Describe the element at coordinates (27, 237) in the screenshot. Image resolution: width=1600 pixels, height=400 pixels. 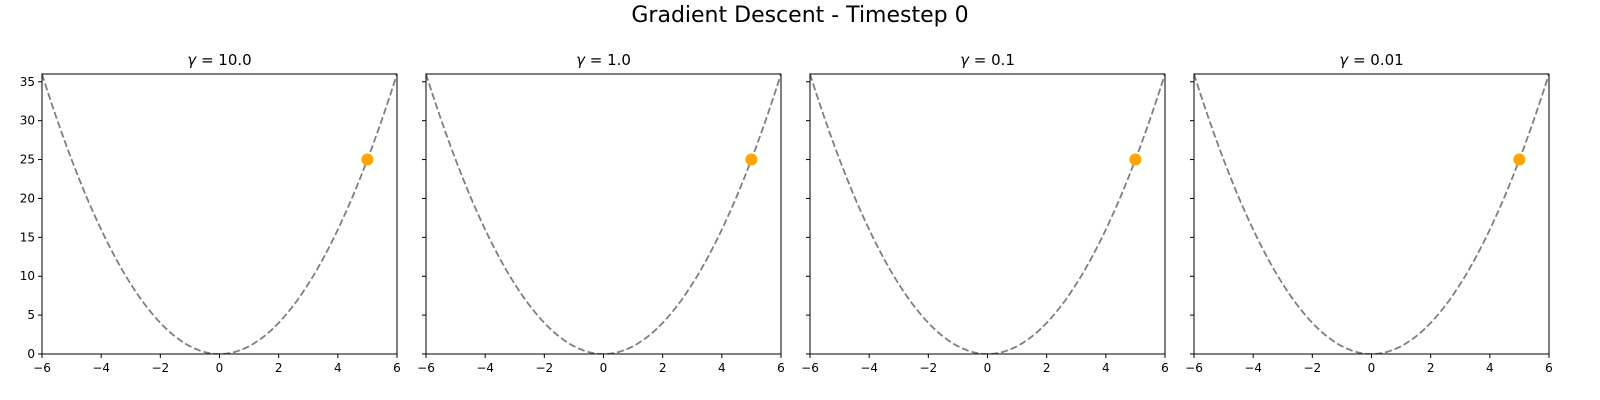
I see `y-tick-label: 15` at that location.